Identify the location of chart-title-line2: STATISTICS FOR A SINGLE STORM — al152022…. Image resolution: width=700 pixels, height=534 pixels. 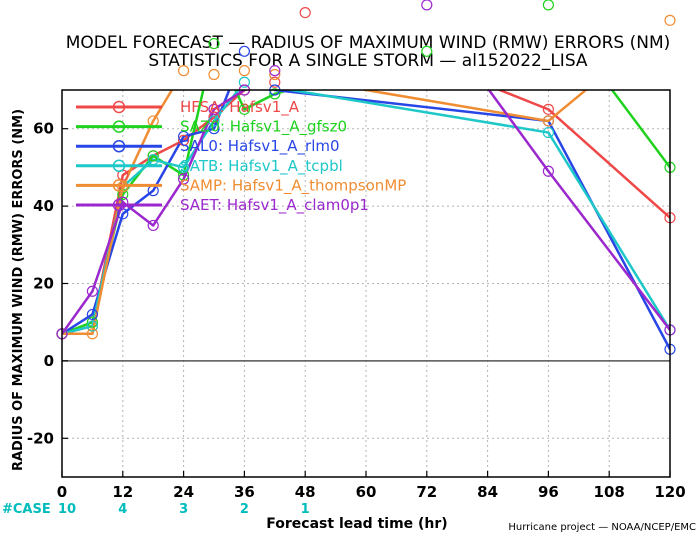
(368, 61).